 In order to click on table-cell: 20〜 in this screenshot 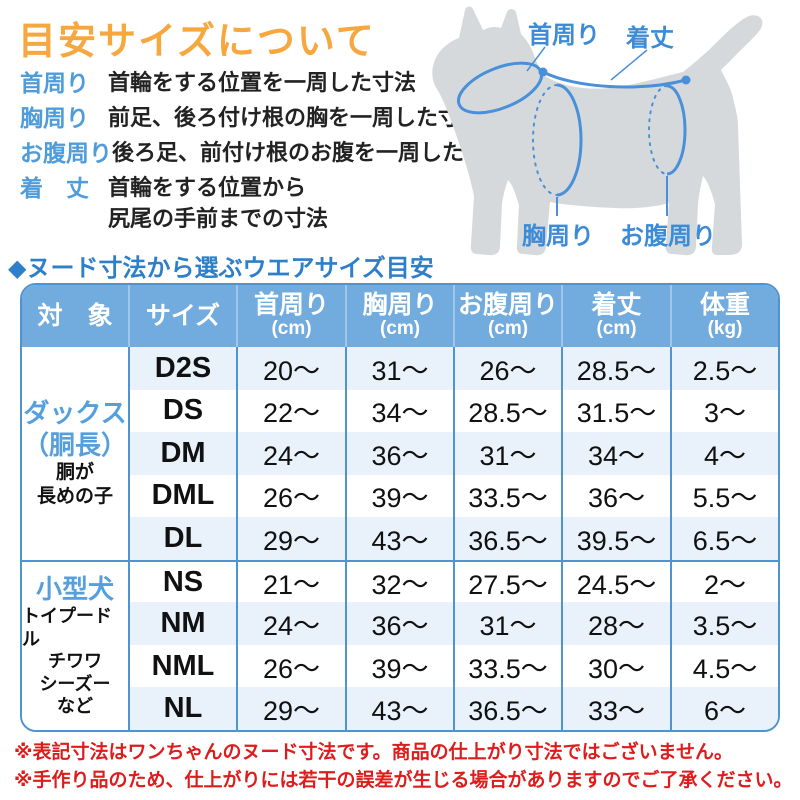, I will do `click(290, 368)`.